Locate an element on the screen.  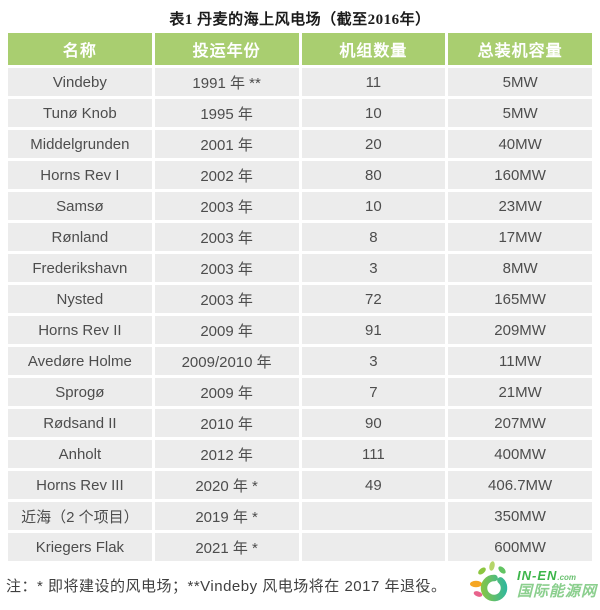
table-cell: 90 is located at coordinates (373, 423).